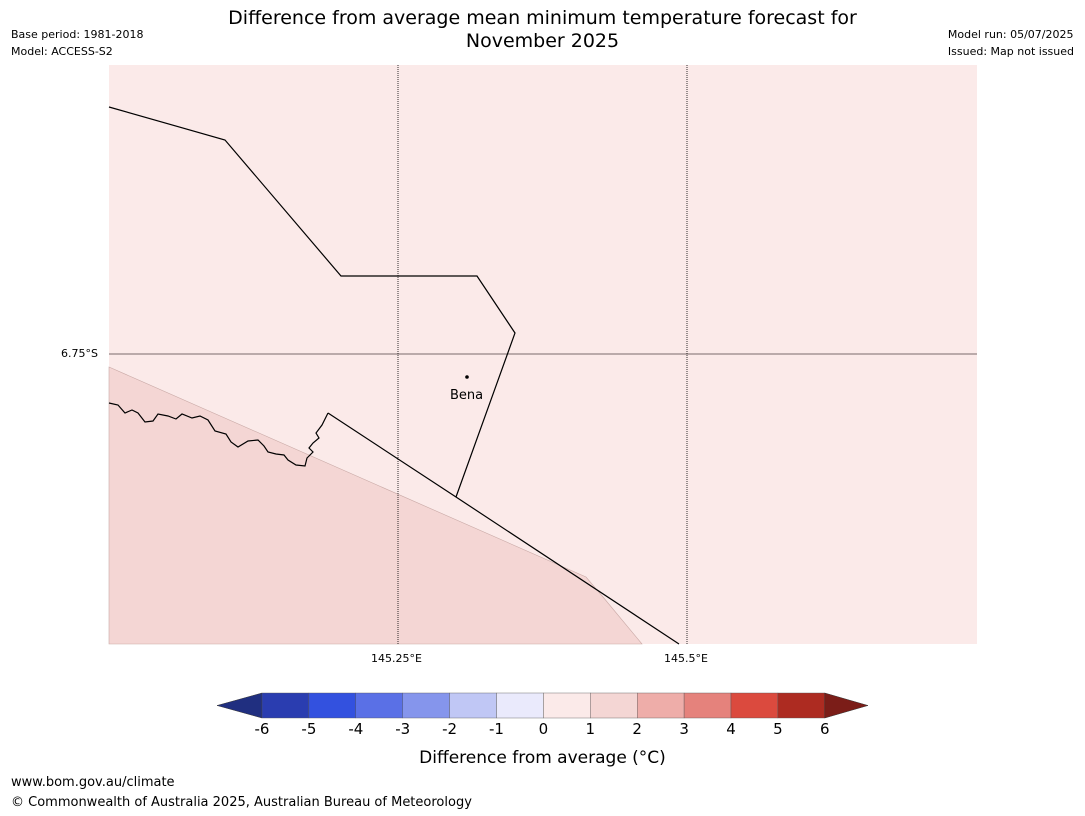 The width and height of the screenshot is (1085, 816). Describe the element at coordinates (846, 705) in the screenshot. I see `colorbar-arrow-high` at that location.